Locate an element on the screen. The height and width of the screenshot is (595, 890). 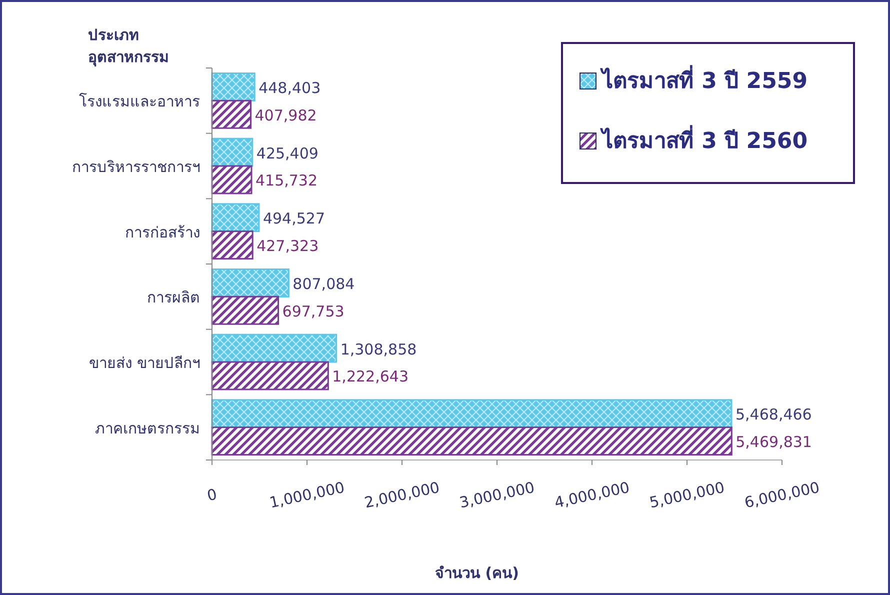
data-label: 407,982 is located at coordinates (285, 115).